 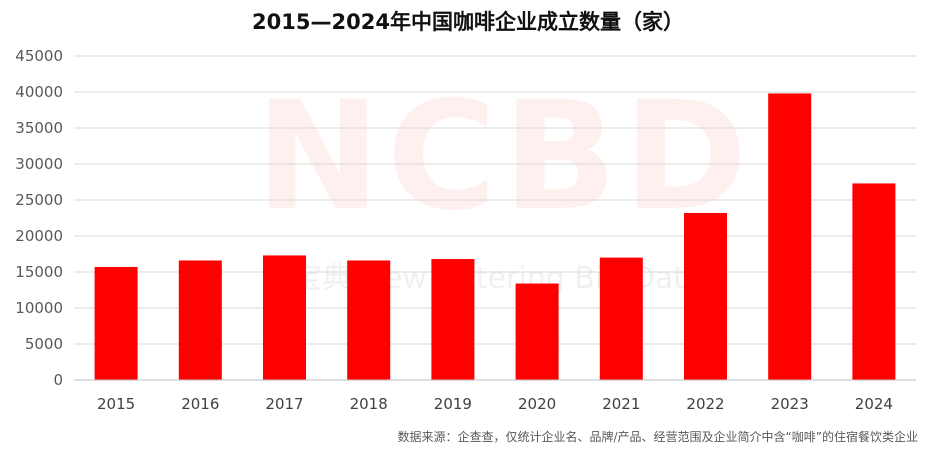 What do you see at coordinates (284, 404) in the screenshot?
I see `x-tick-label: 2017` at bounding box center [284, 404].